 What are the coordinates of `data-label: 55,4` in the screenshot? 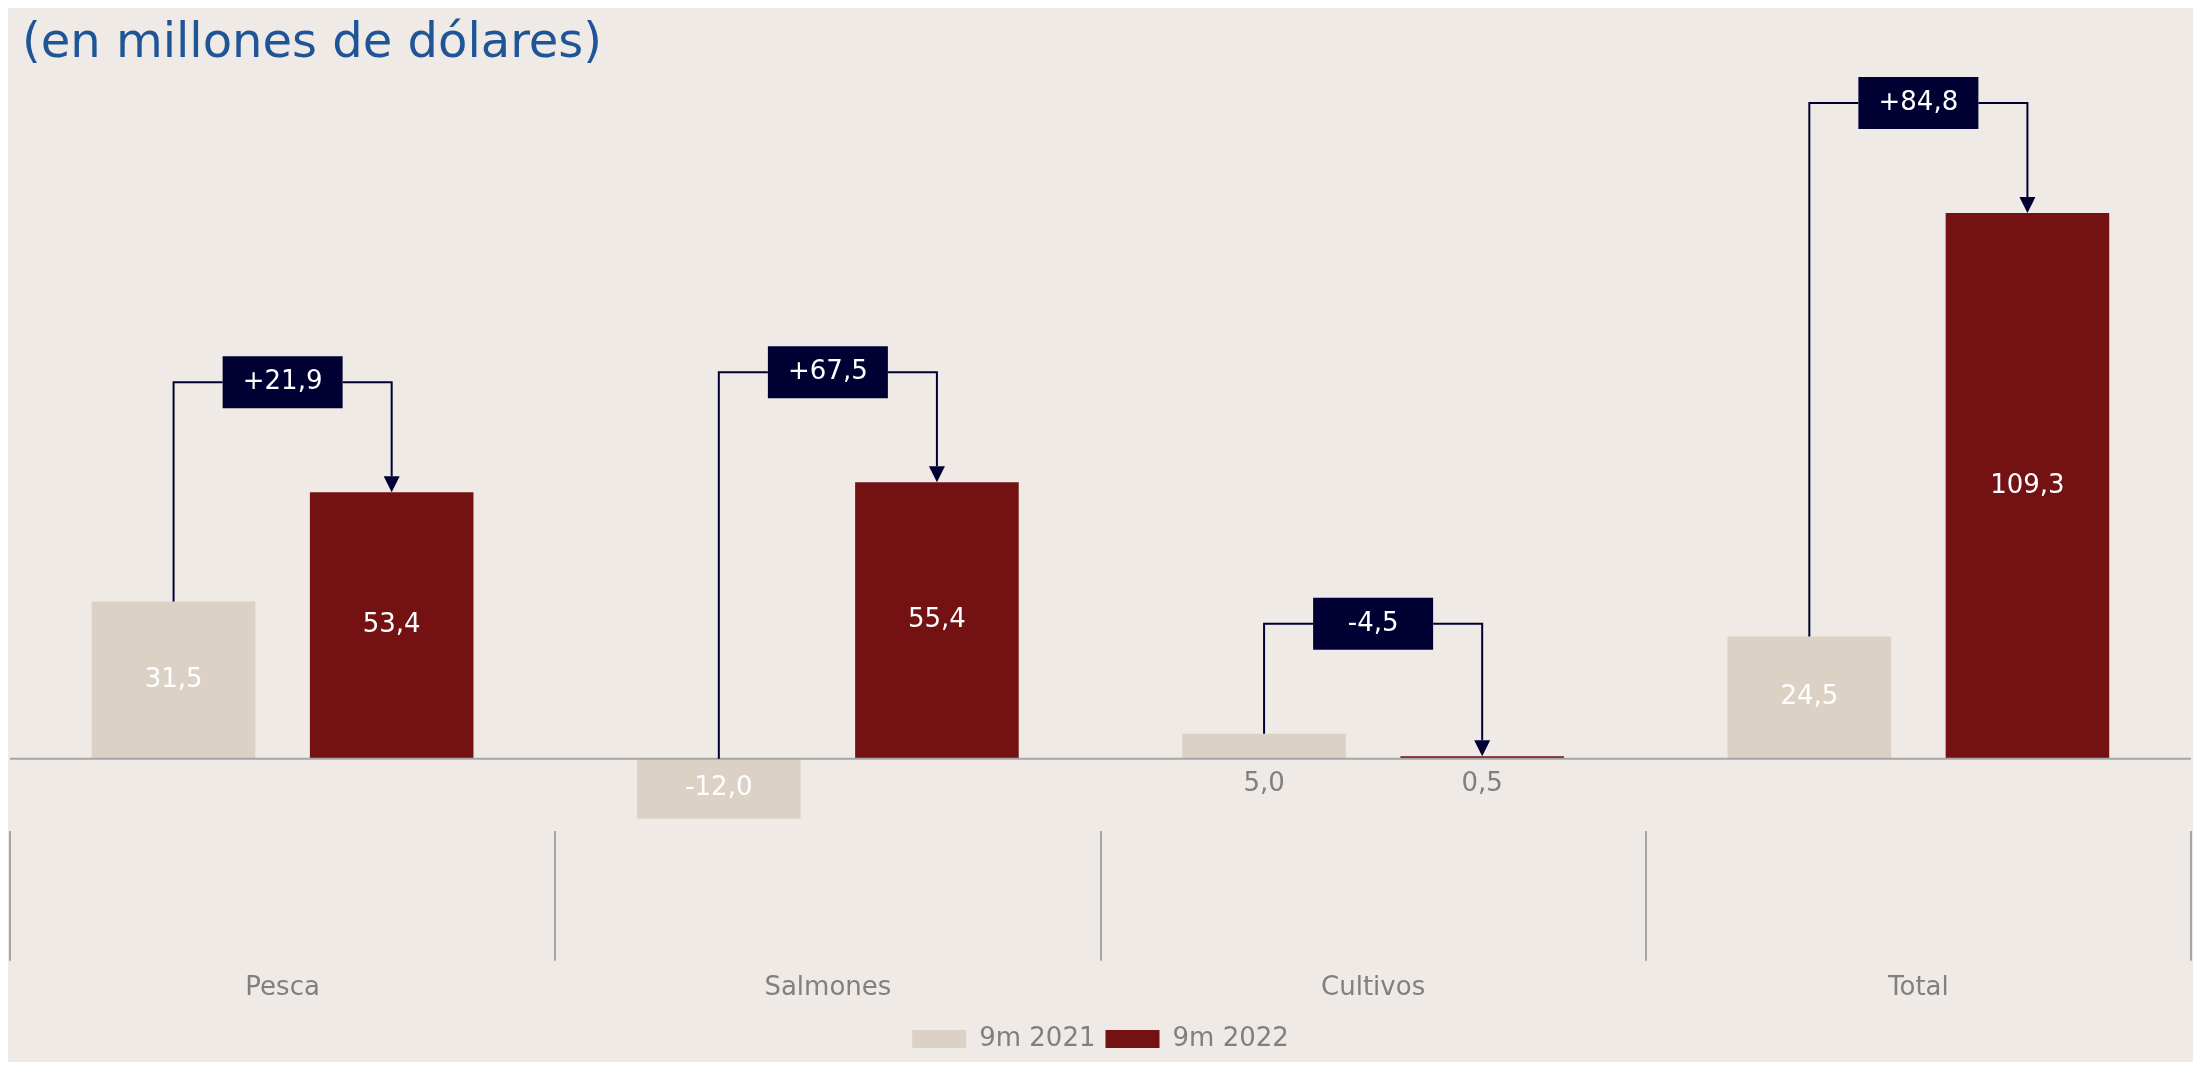 It's located at (936, 618).